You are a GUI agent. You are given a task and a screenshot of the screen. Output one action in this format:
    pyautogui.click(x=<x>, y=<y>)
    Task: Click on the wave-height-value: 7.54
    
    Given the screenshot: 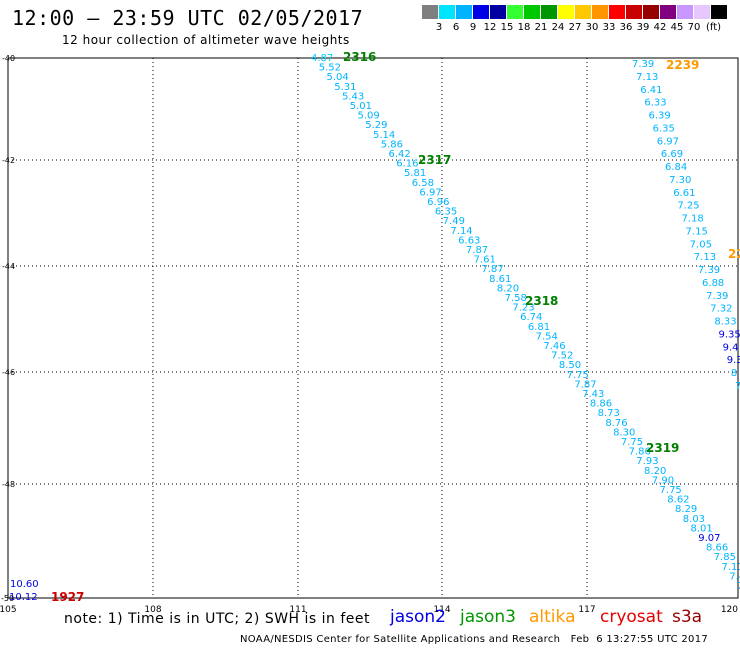 What is the action you would take?
    pyautogui.click(x=547, y=336)
    